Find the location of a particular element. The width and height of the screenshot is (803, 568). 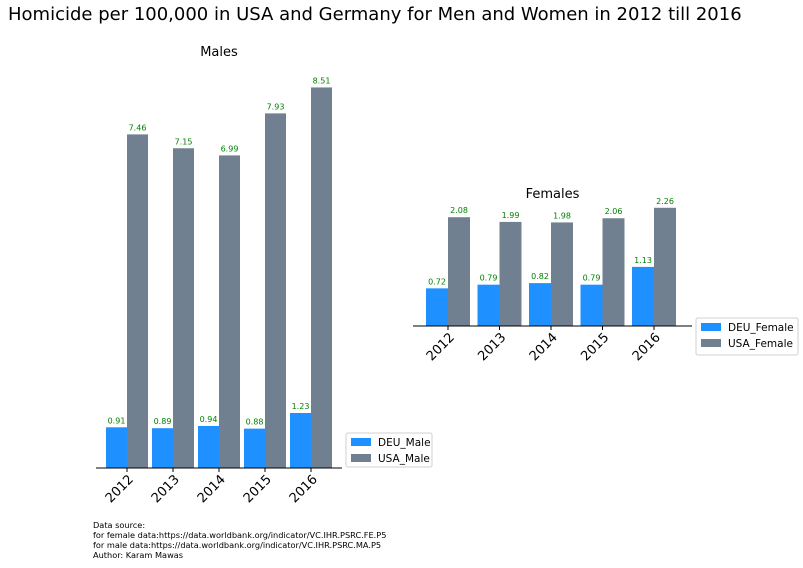

chart-0-bar-DEU_Male-2012 is located at coordinates (116, 447).